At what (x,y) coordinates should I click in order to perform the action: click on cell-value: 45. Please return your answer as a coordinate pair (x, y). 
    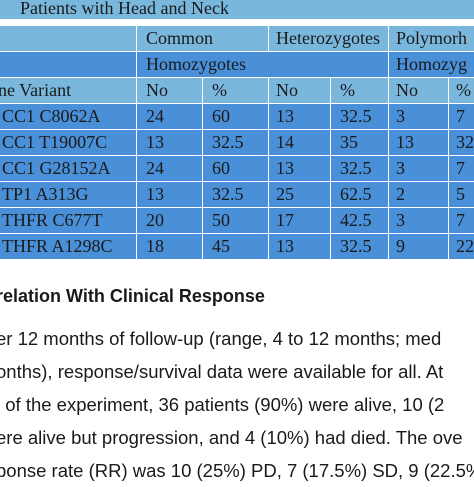
    Looking at the image, I should click on (221, 246).